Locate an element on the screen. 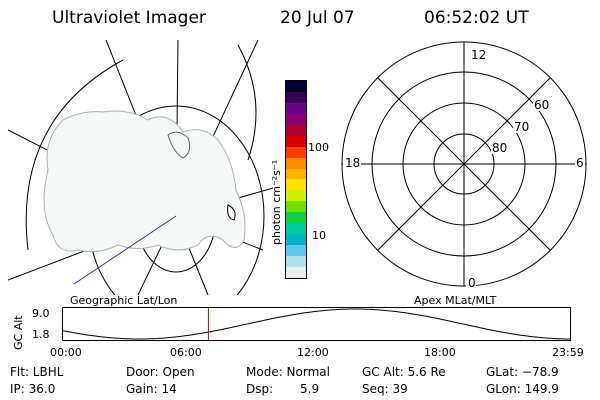  lat-arc-right is located at coordinates (247, 102).